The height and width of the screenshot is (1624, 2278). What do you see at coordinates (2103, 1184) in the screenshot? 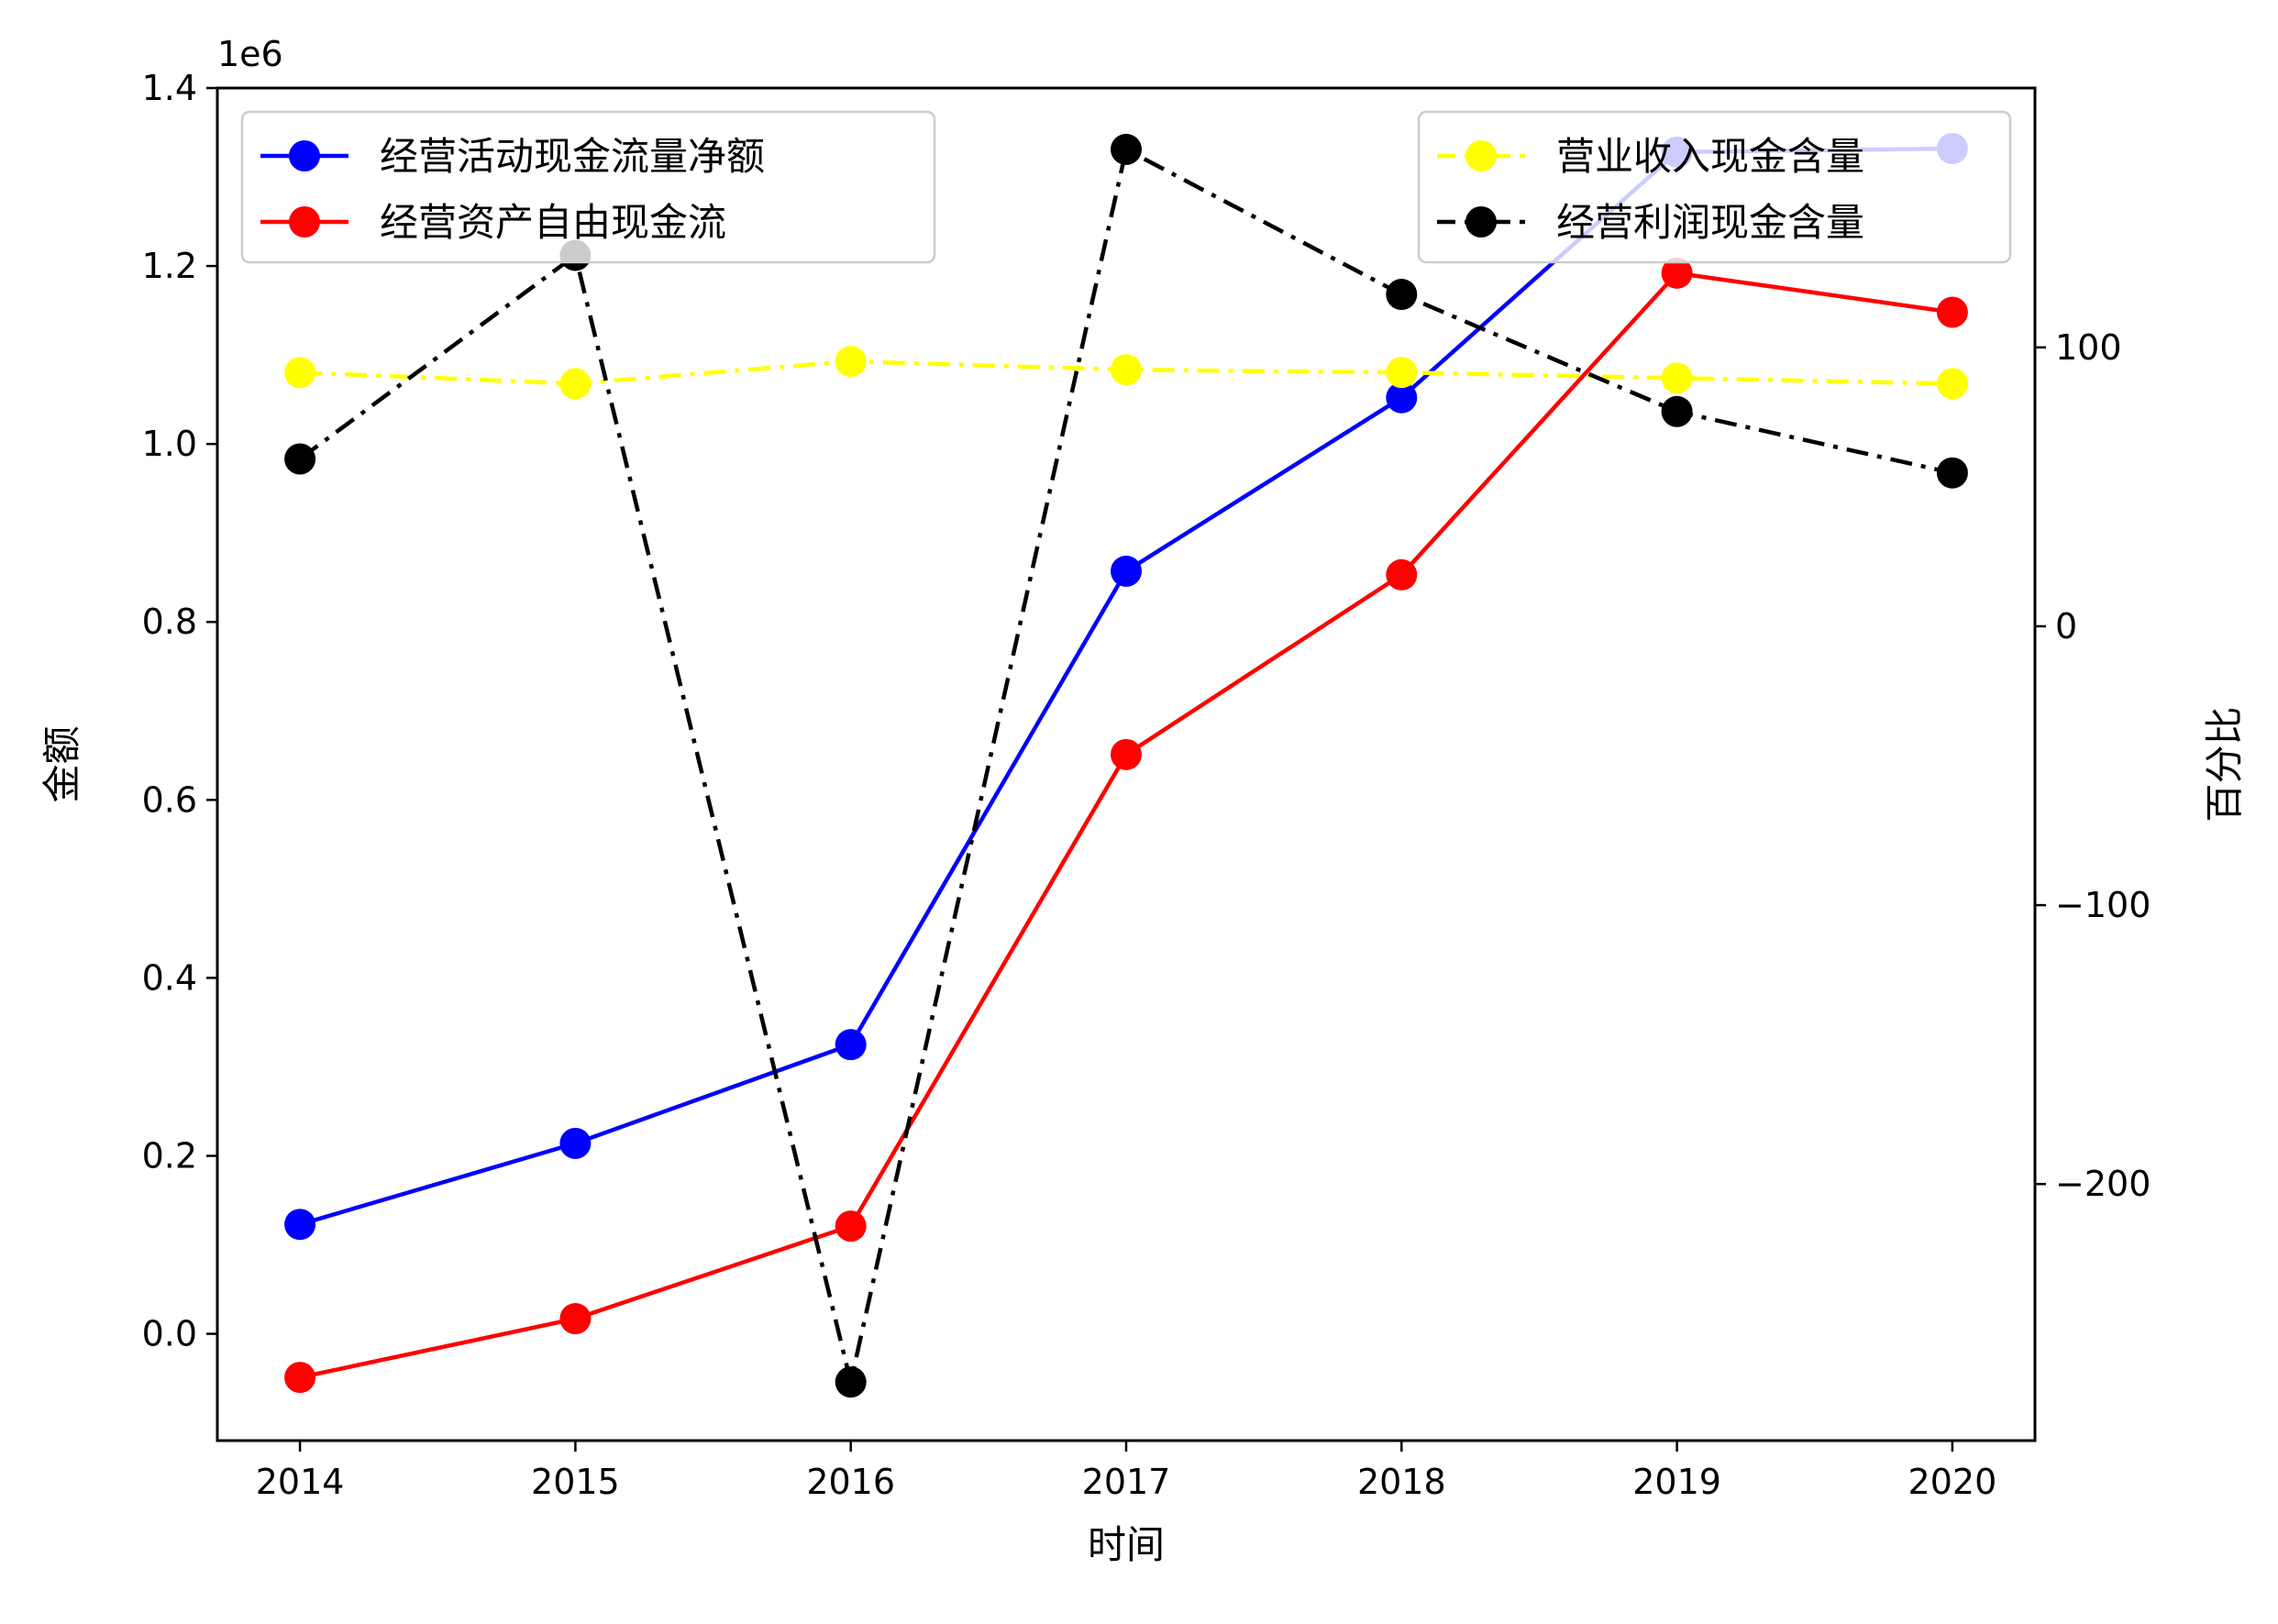
I see `right-tick-label: −200` at bounding box center [2103, 1184].